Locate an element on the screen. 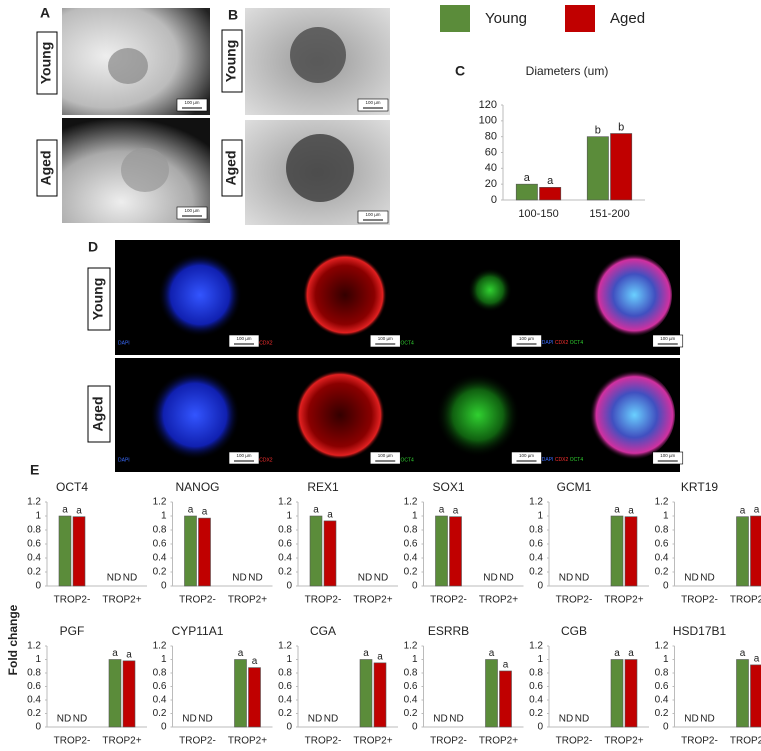 The width and height of the screenshot is (761, 751). row-label: Aged is located at coordinates (46, 168).